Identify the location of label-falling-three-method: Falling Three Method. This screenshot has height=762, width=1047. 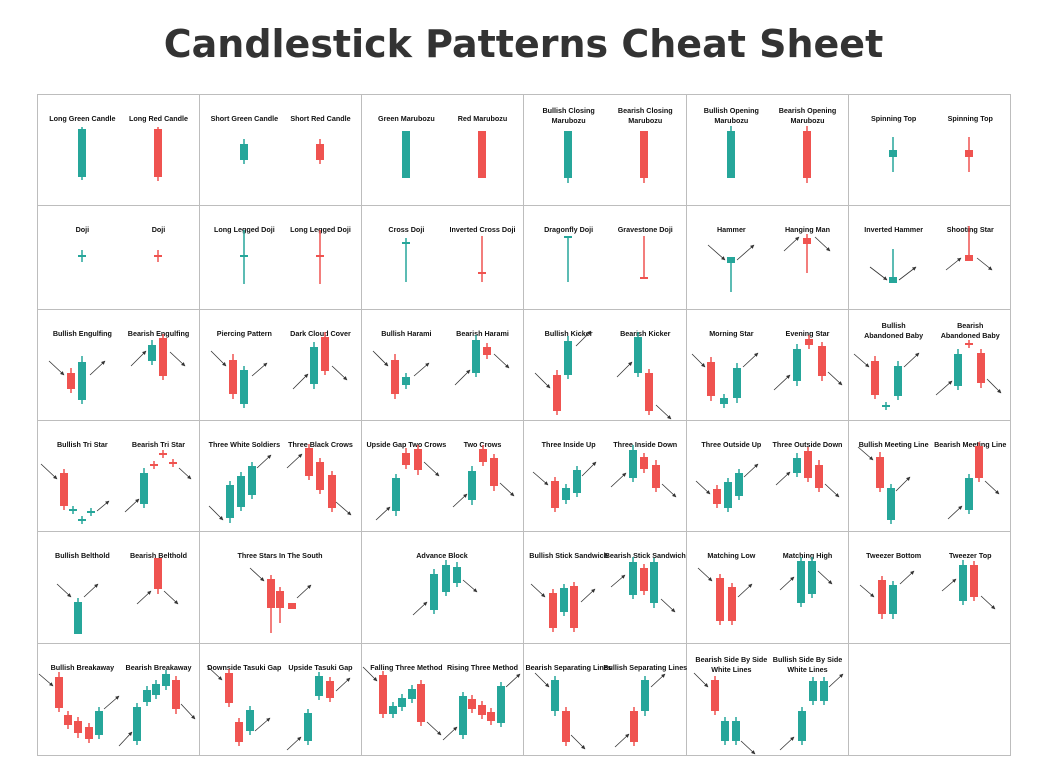
(406, 667).